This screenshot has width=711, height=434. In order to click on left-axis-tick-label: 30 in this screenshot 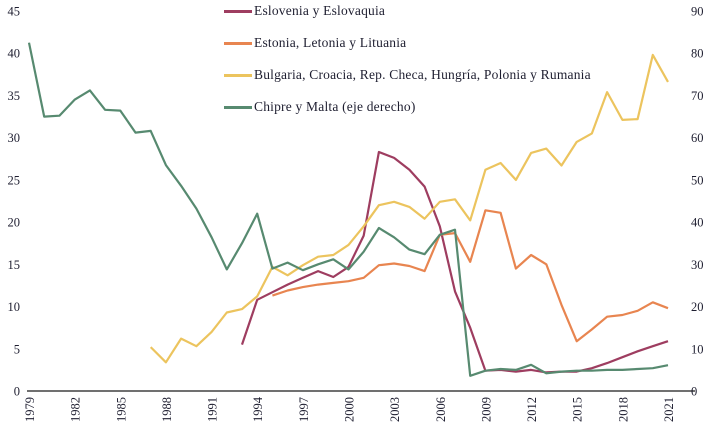, I will do `click(14, 138)`.